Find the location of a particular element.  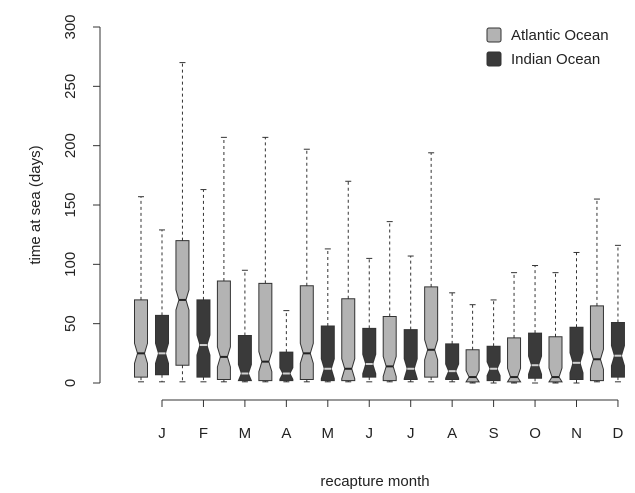

legend-swatch-atlantic is located at coordinates (494, 35).